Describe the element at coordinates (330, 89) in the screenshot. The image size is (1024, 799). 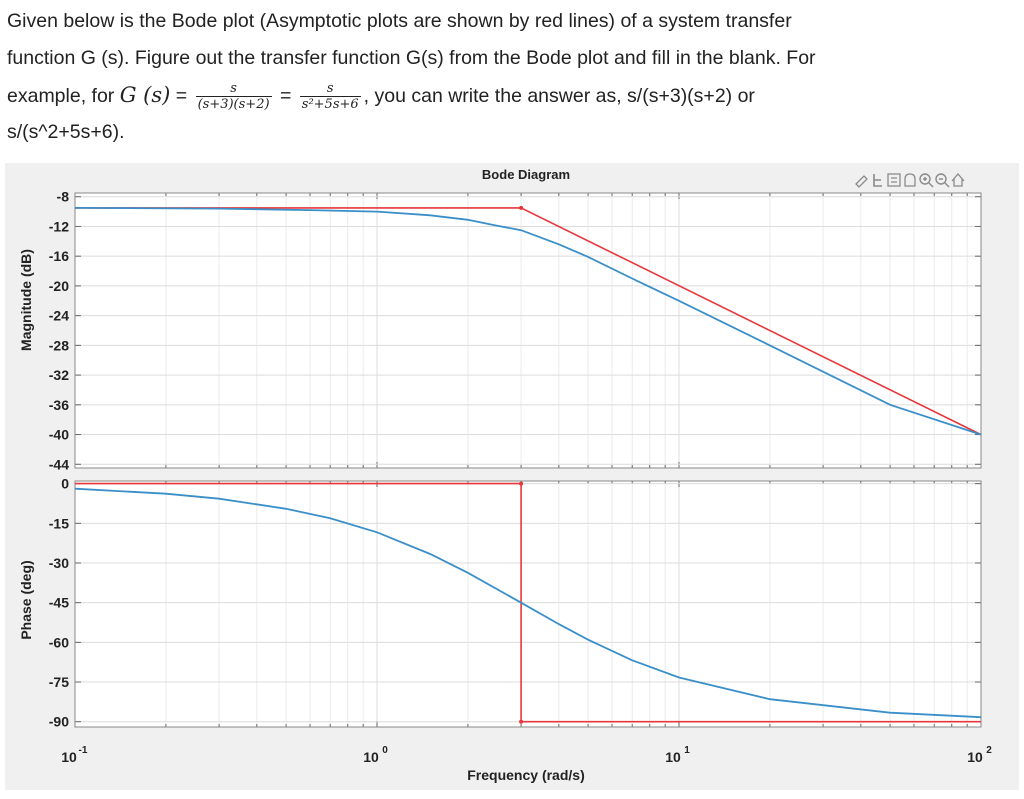
I see `fraction-expanded-numerator: s` at that location.